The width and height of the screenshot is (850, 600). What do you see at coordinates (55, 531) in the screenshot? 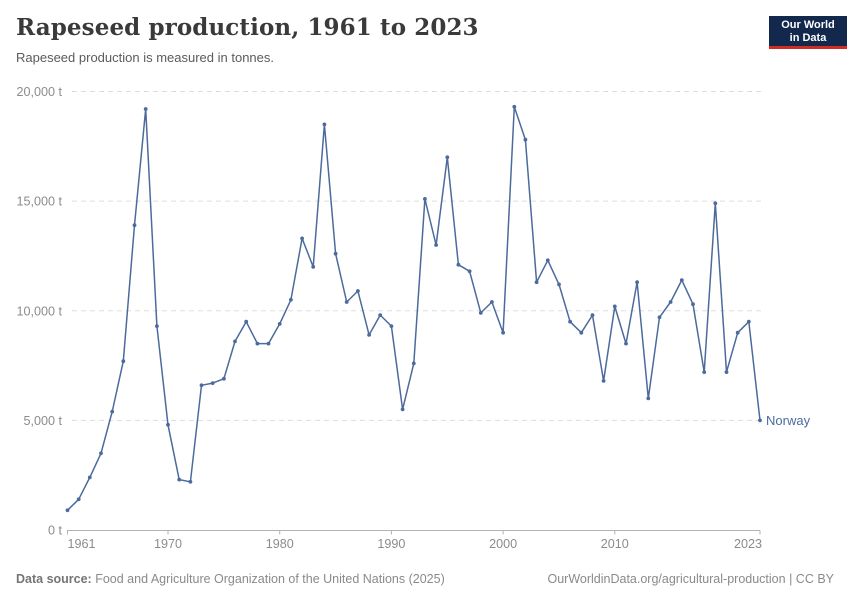
I see `y-axis-tick-label: 0 t` at bounding box center [55, 531].